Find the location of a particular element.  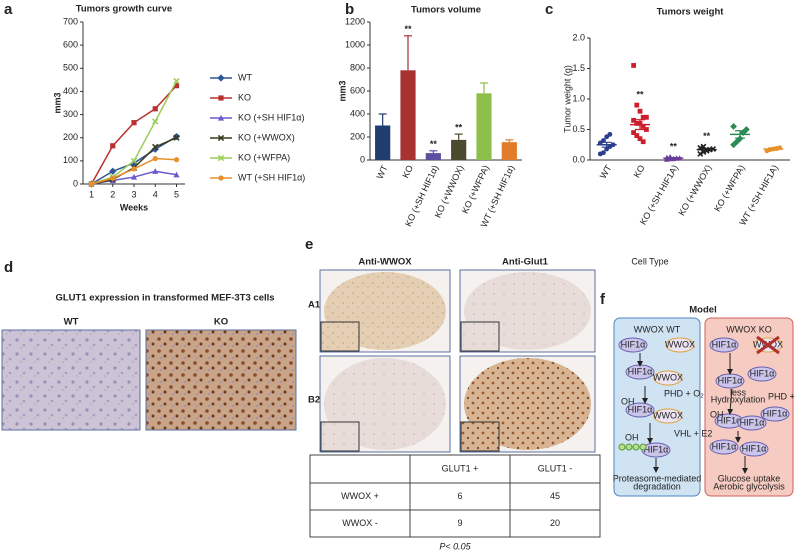

x-tick-label: KO (+WWOX) is located at coordinates (694, 190).